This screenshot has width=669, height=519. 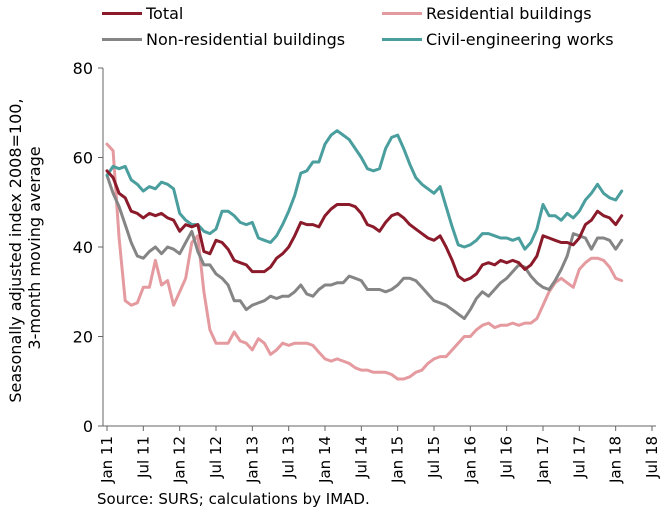 I want to click on x-tick-label: Jan 13, so click(x=252, y=460).